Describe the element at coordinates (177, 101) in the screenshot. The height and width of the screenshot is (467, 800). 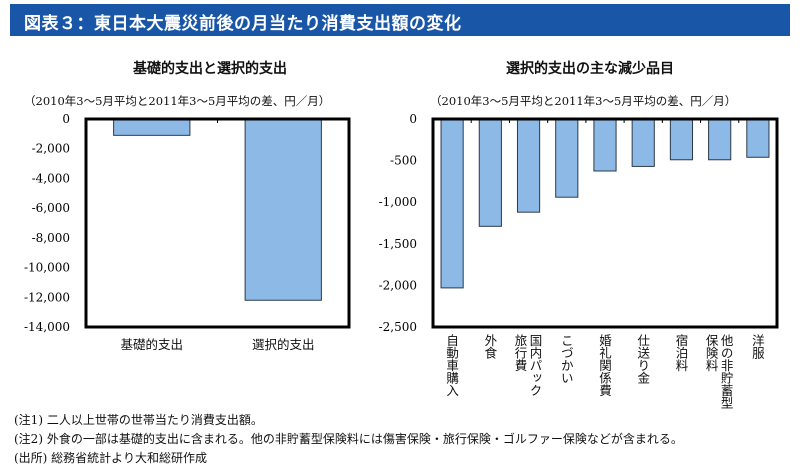
I see `left-chart-subtitle: （2010年3～5月平均と2011年3～5月平均の差、円／月）` at that location.